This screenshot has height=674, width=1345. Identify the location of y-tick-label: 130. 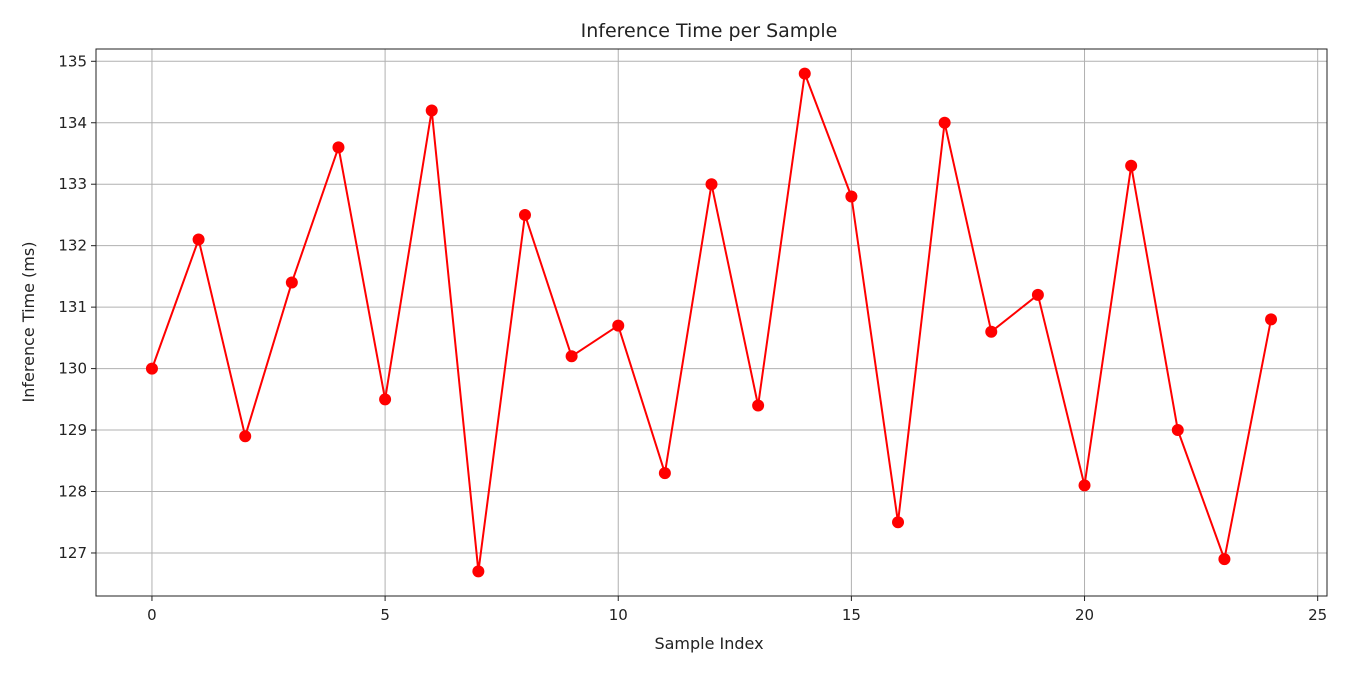
(72, 369).